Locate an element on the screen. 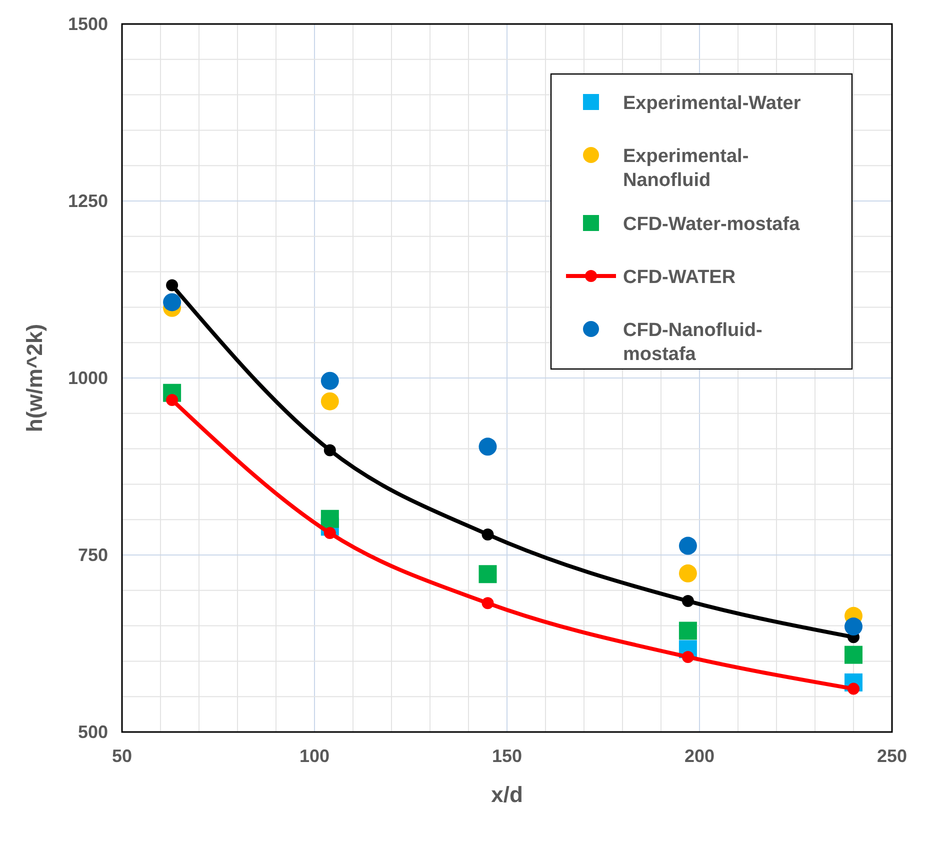 The height and width of the screenshot is (856, 926). y-axis-title: h(w/m^2k) is located at coordinates (34, 378).